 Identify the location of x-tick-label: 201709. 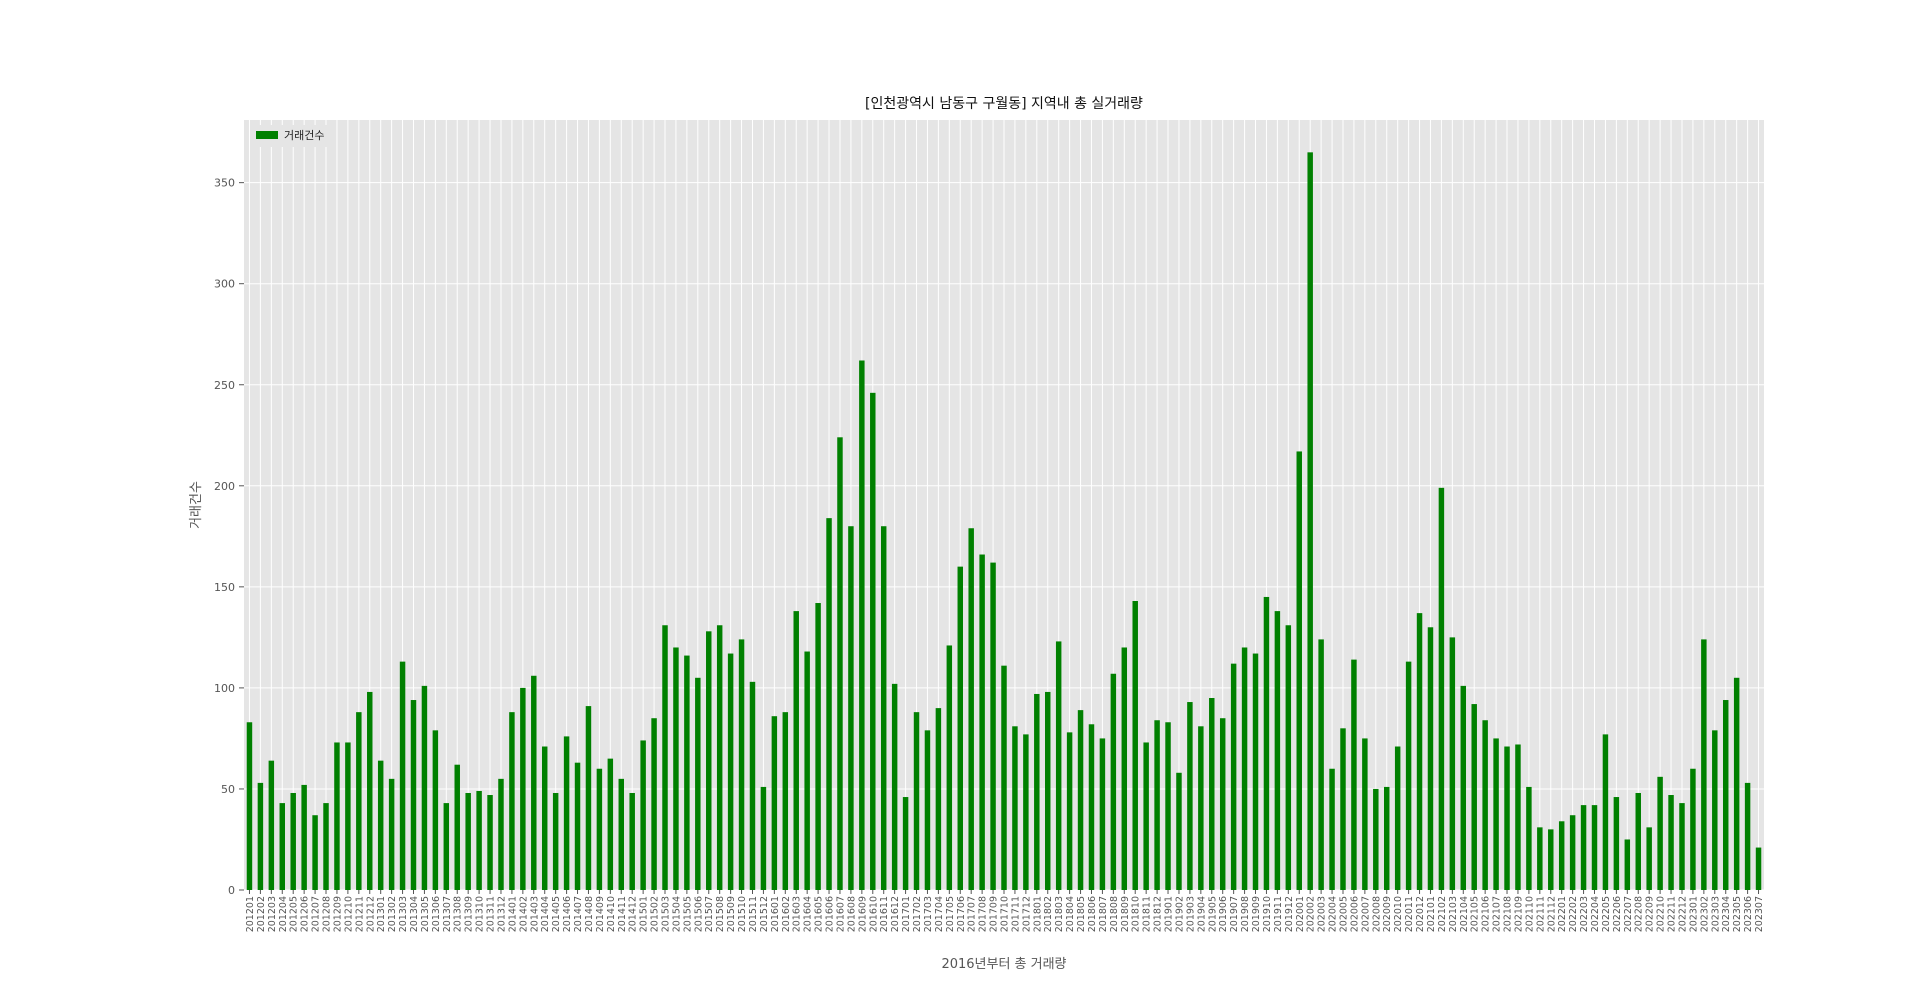
(994, 914).